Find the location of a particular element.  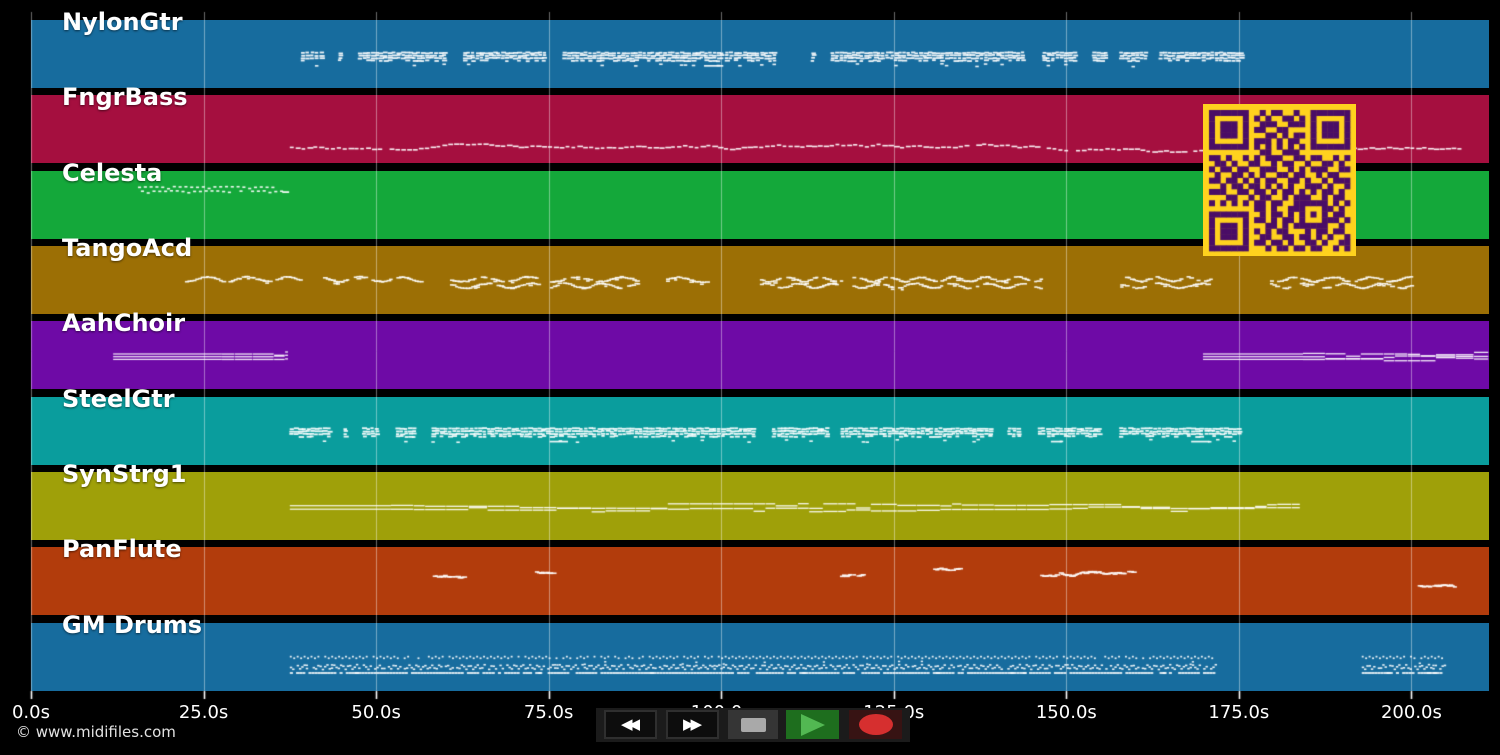

play-icon is located at coordinates (812, 724).